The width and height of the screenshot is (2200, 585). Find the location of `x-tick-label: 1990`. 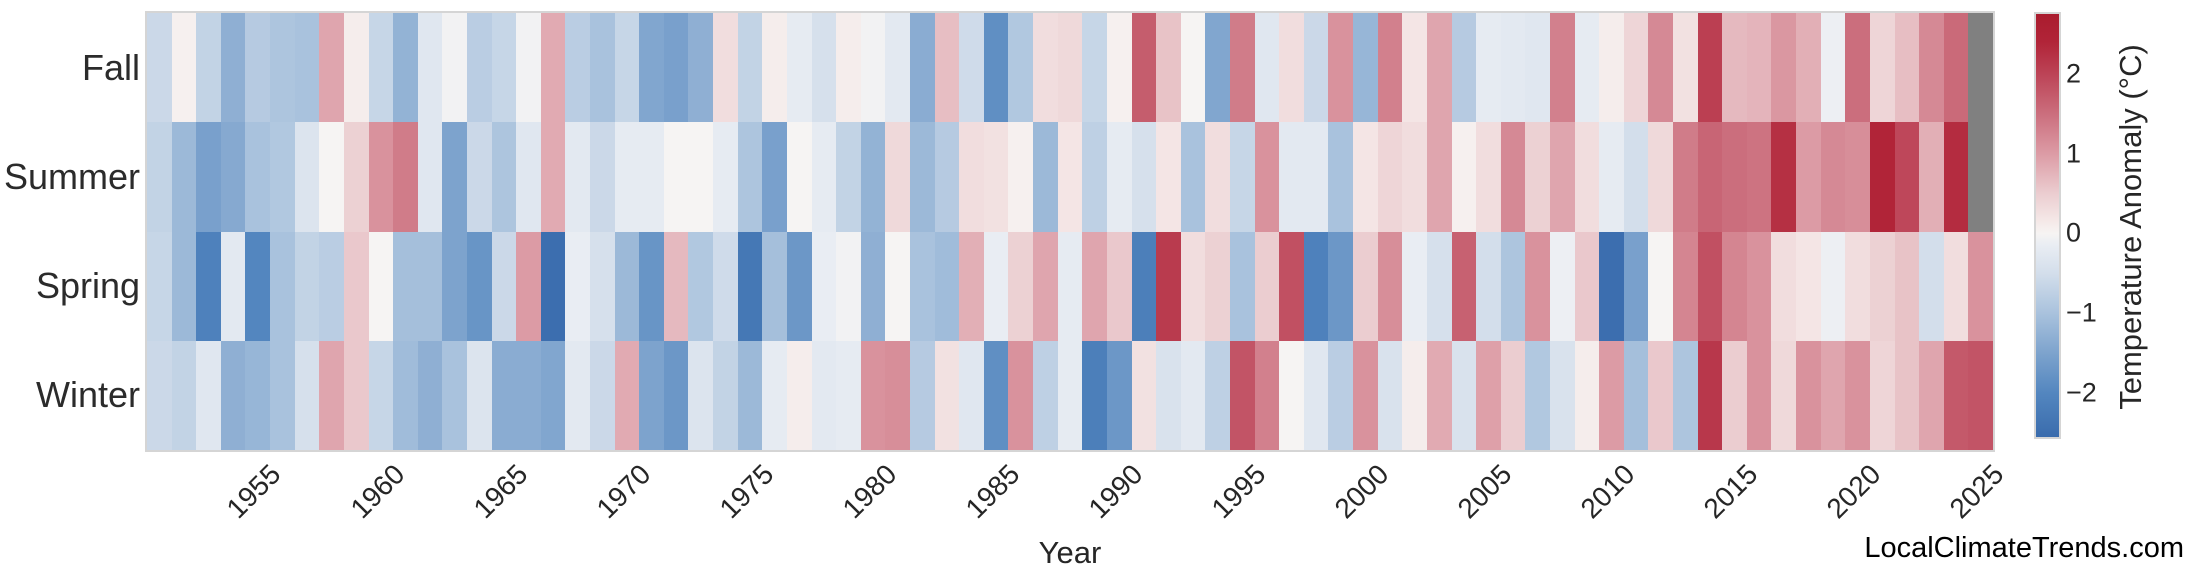

x-tick-label: 1990 is located at coordinates (1115, 491).